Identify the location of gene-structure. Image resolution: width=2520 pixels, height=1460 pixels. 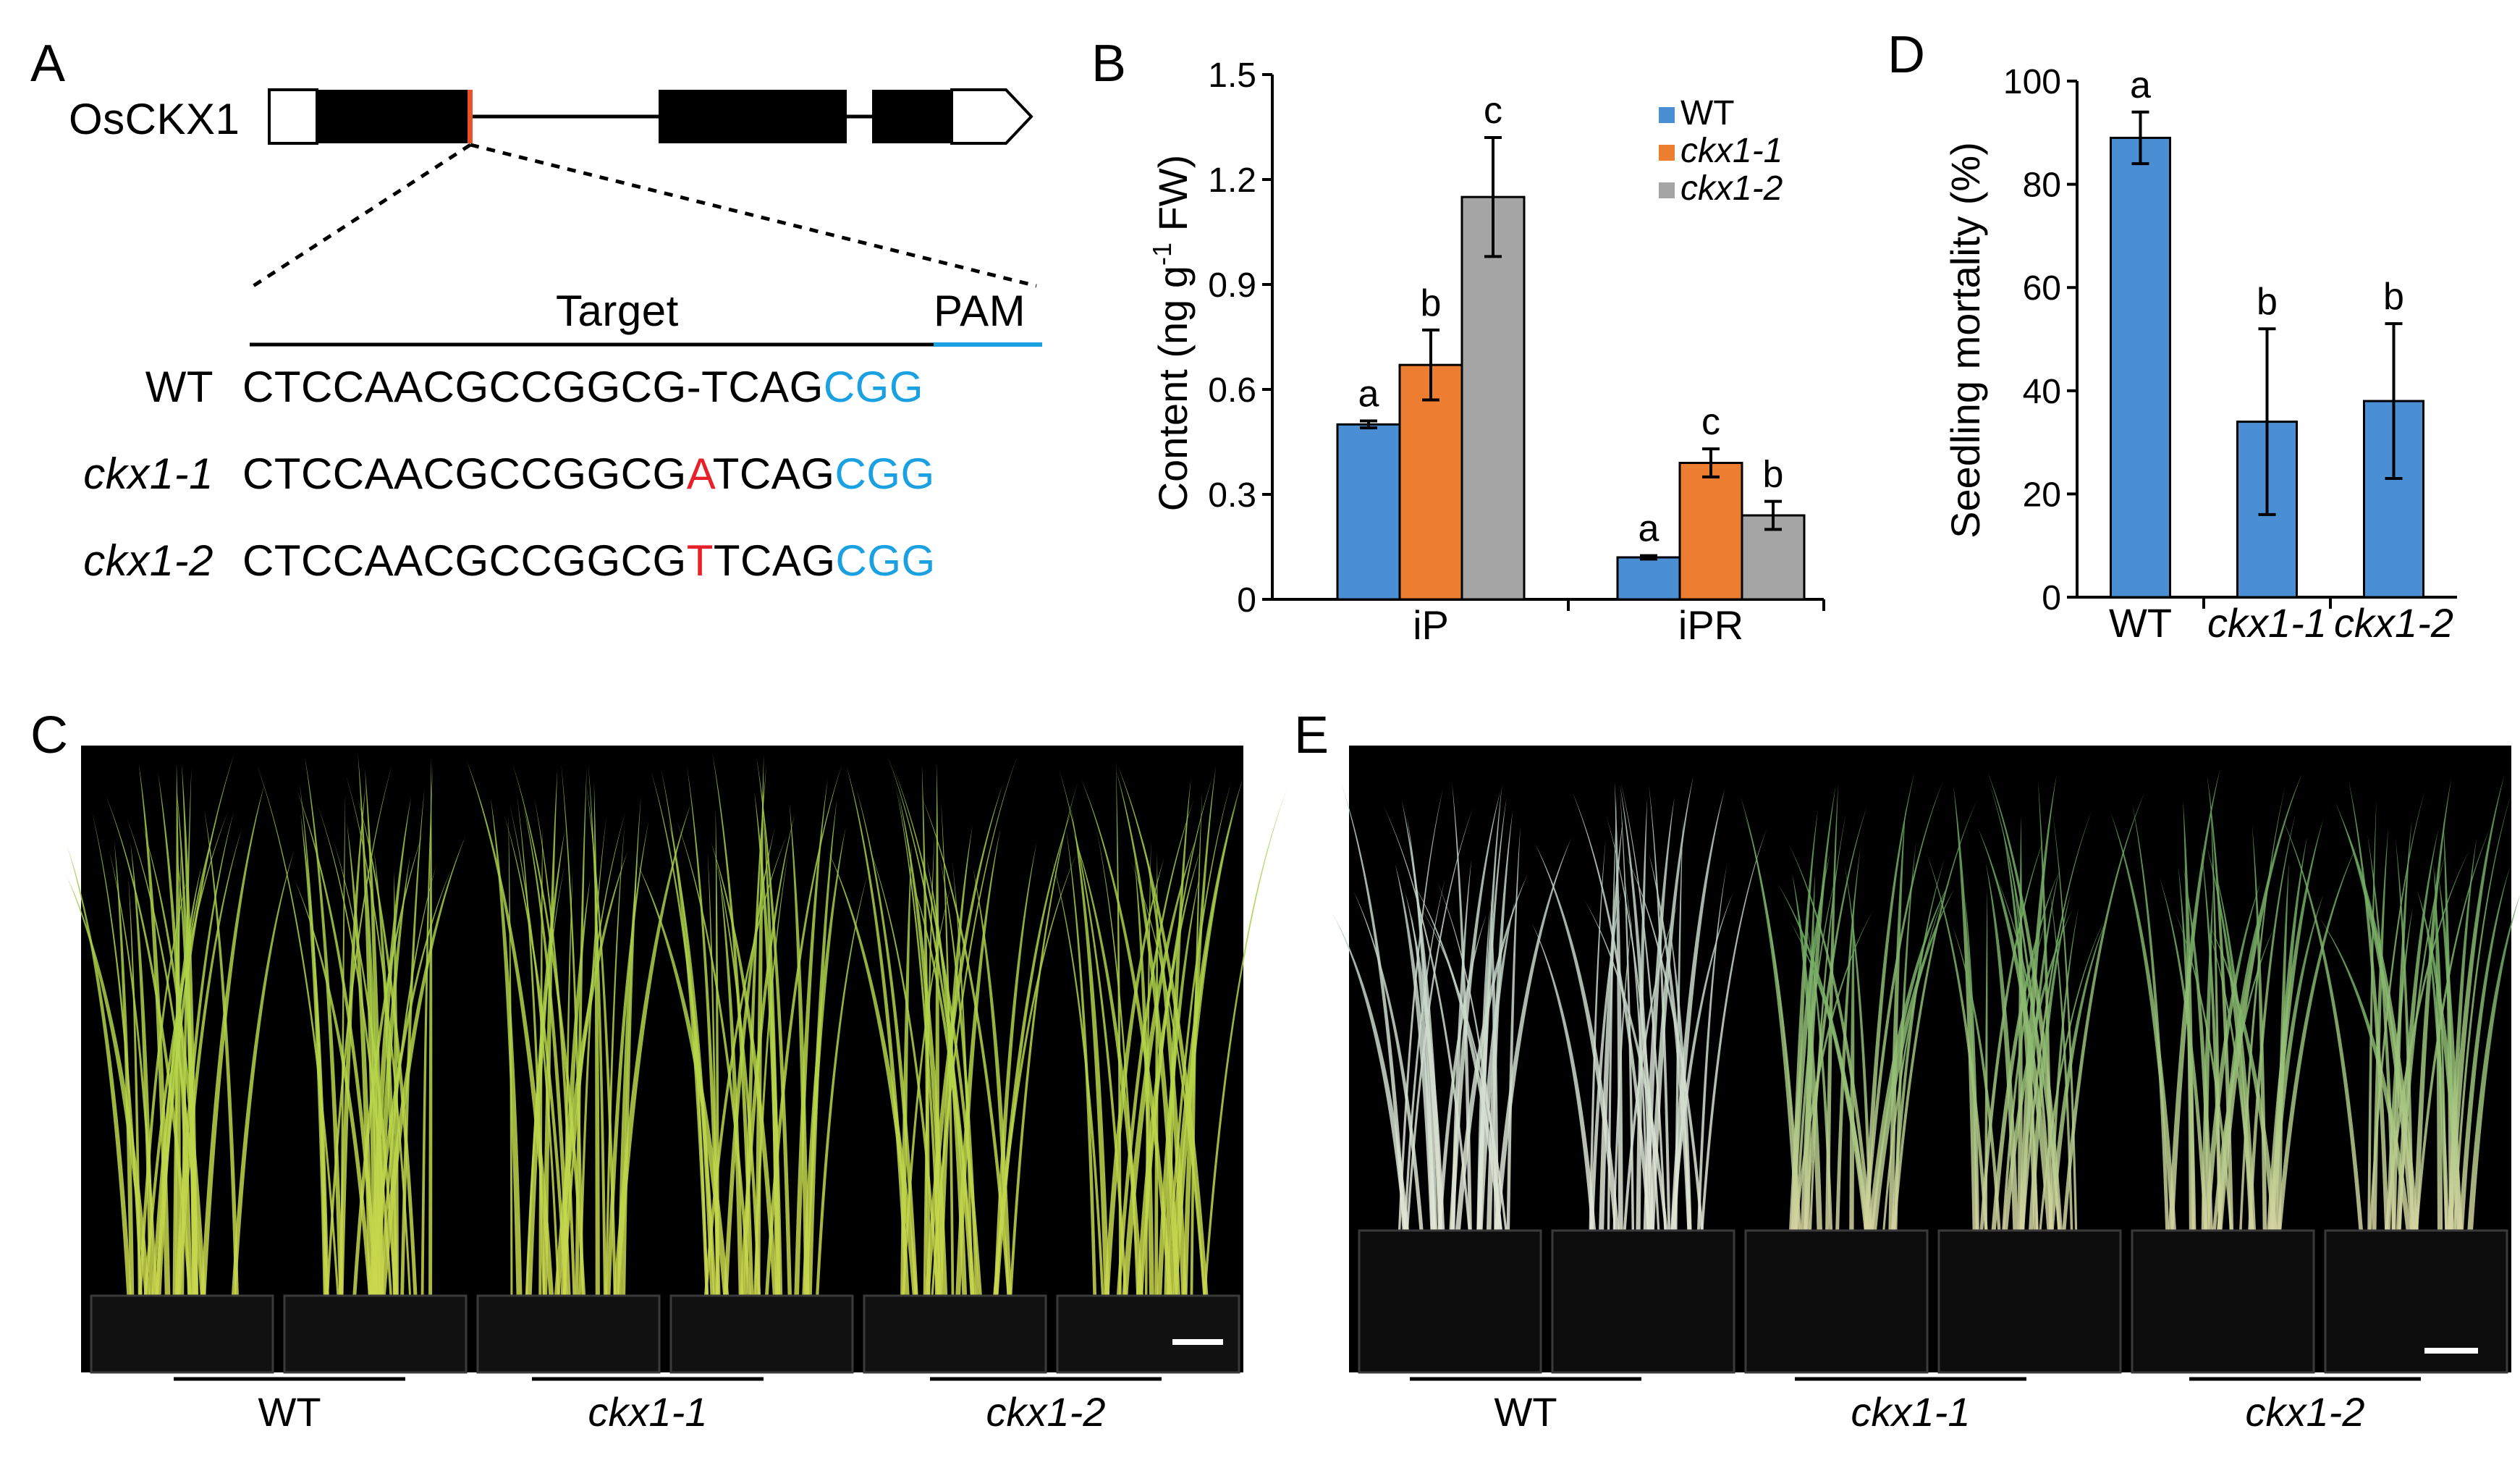
(644, 188).